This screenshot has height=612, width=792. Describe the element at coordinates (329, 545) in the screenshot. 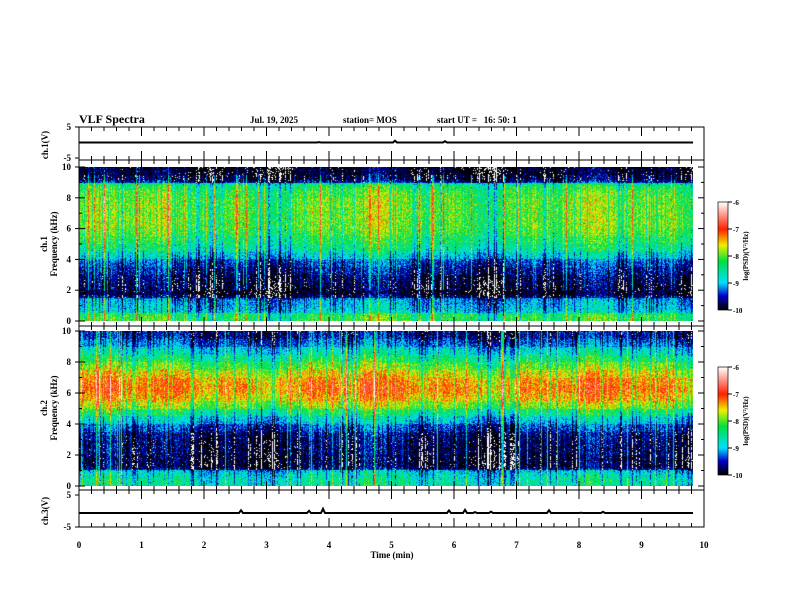

I see `x-tick-label: 4` at that location.